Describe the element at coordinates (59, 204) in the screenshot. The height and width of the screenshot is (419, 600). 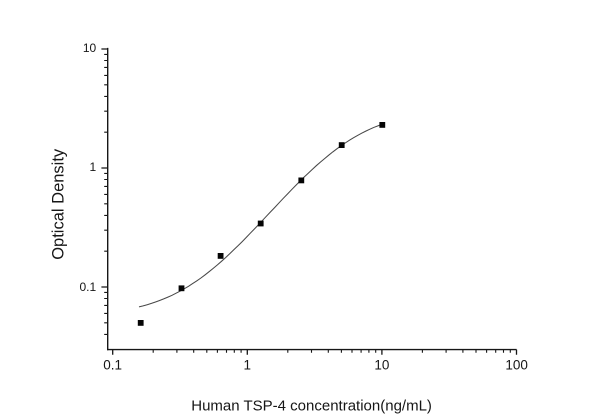
I see `svg-text: Optical Density` at that location.